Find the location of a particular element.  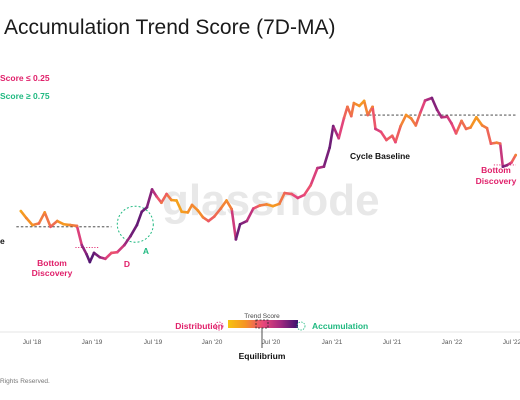

annotation-1: e is located at coordinates (2, 241).